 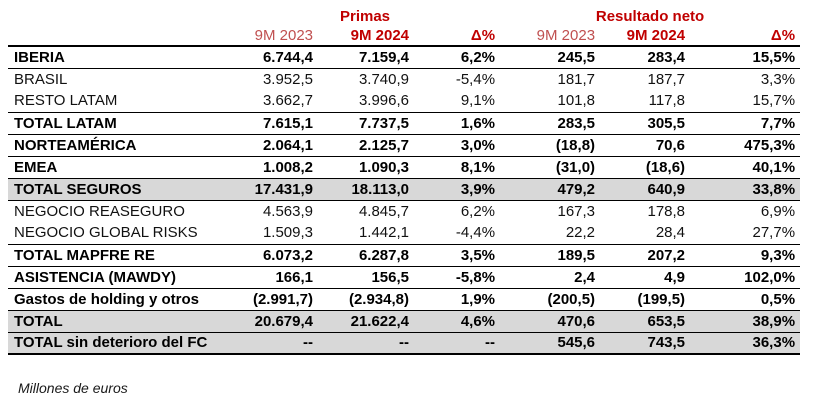 I want to click on cell-value: 4,6%, so click(x=457, y=321).